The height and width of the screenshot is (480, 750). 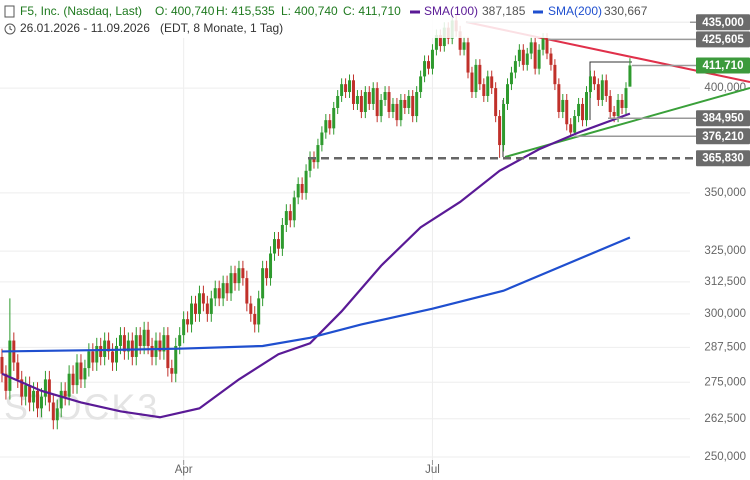 I want to click on y-tick-label: 262,500, so click(x=725, y=419).